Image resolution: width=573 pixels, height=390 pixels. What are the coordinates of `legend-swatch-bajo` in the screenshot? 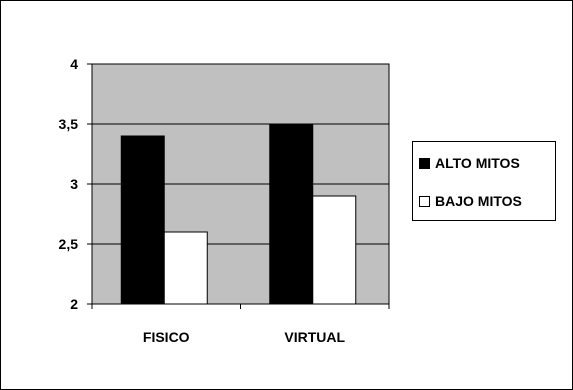 It's located at (424, 201).